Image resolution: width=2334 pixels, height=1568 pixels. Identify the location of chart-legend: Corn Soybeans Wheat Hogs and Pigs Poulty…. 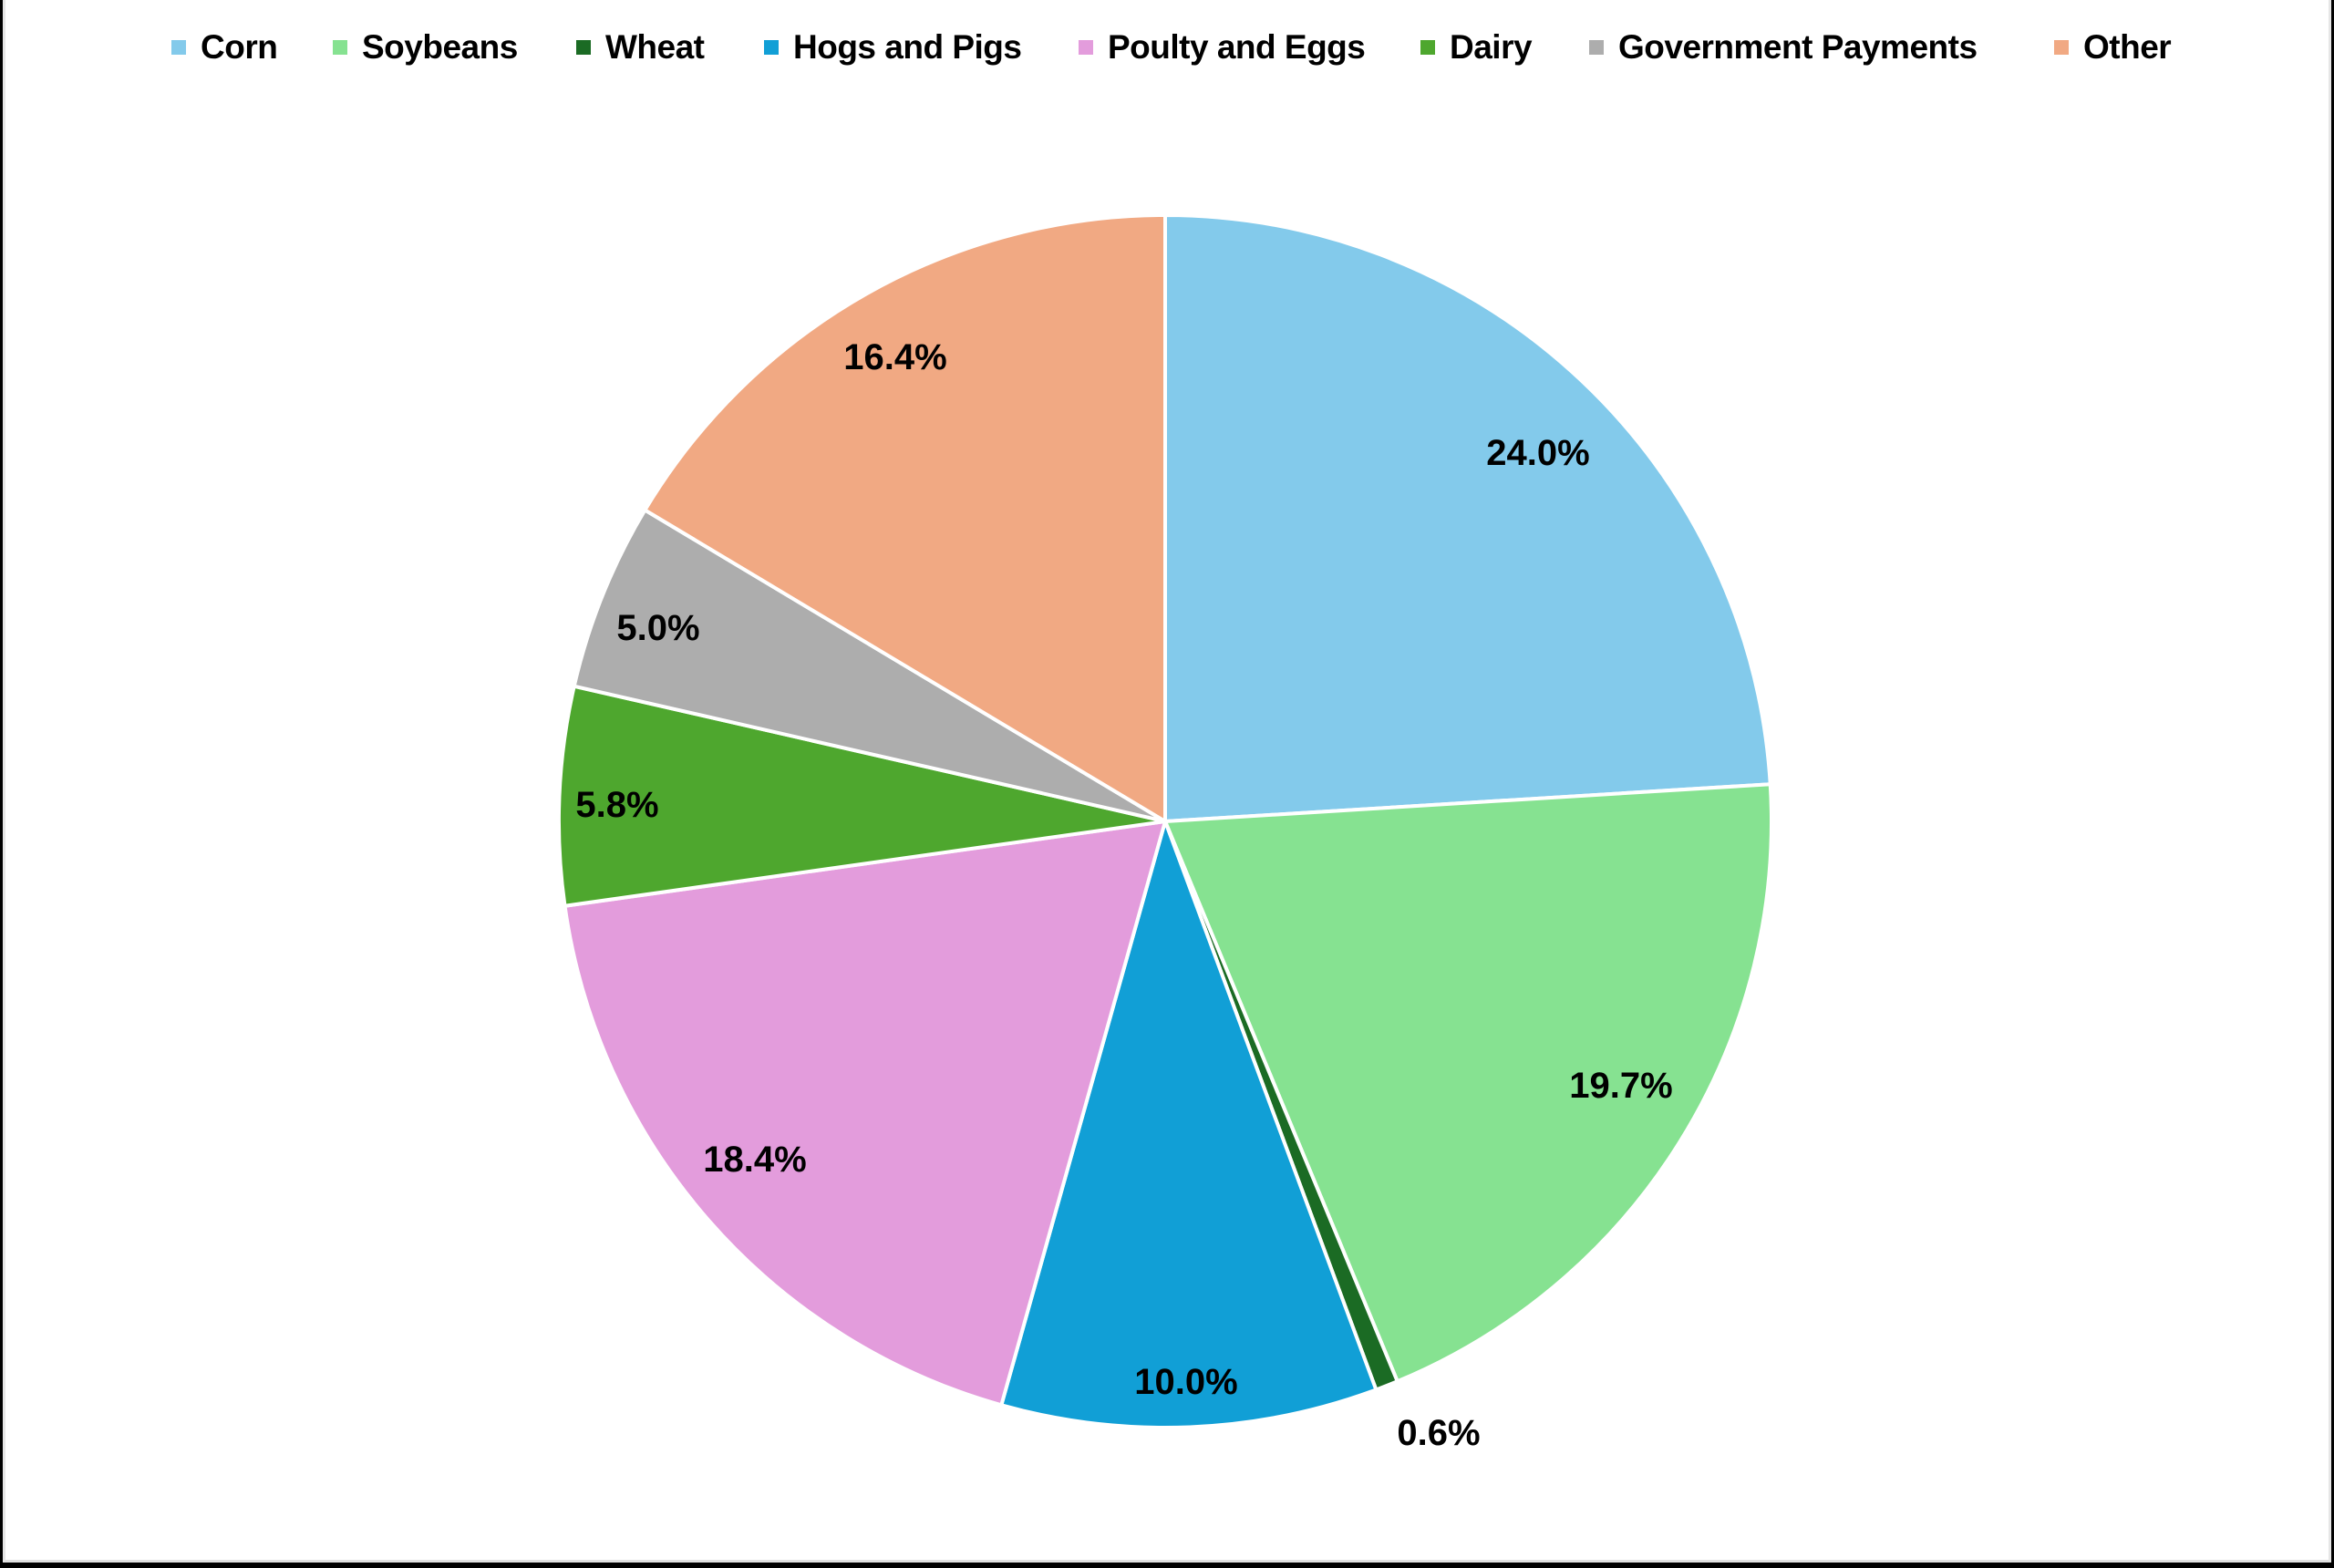
(1167, 47).